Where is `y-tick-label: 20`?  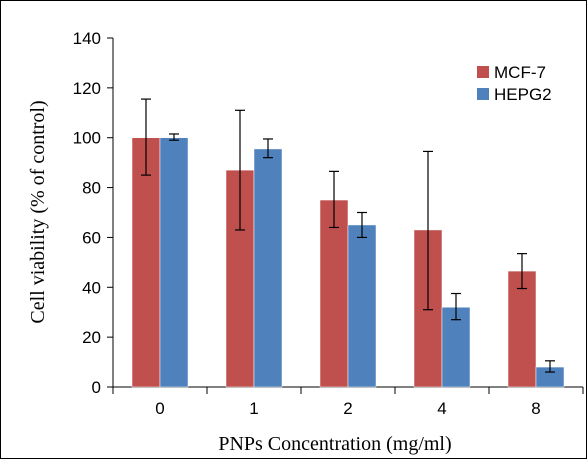 y-tick-label: 20 is located at coordinates (91, 337).